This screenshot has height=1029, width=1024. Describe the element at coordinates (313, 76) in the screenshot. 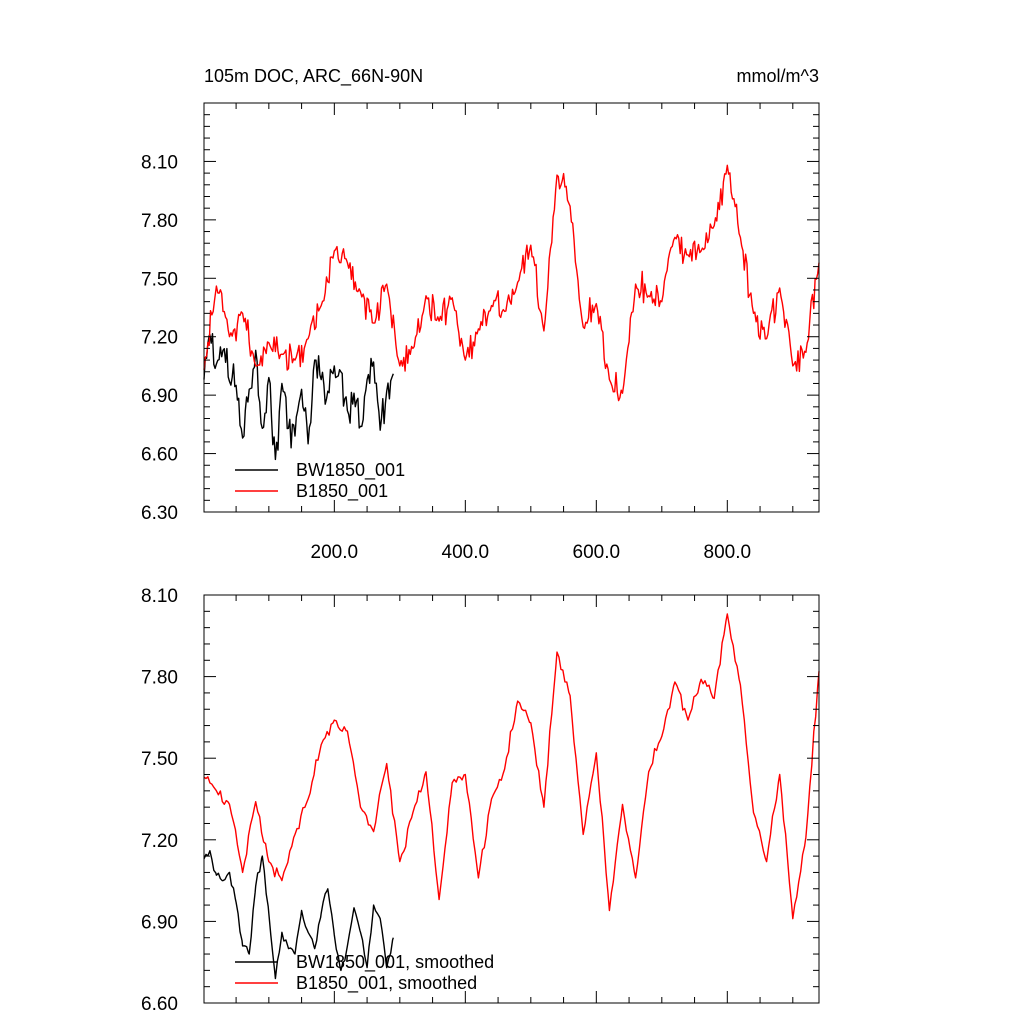

I see `chart-title: 105m DOC, ARC_66N-90N` at that location.